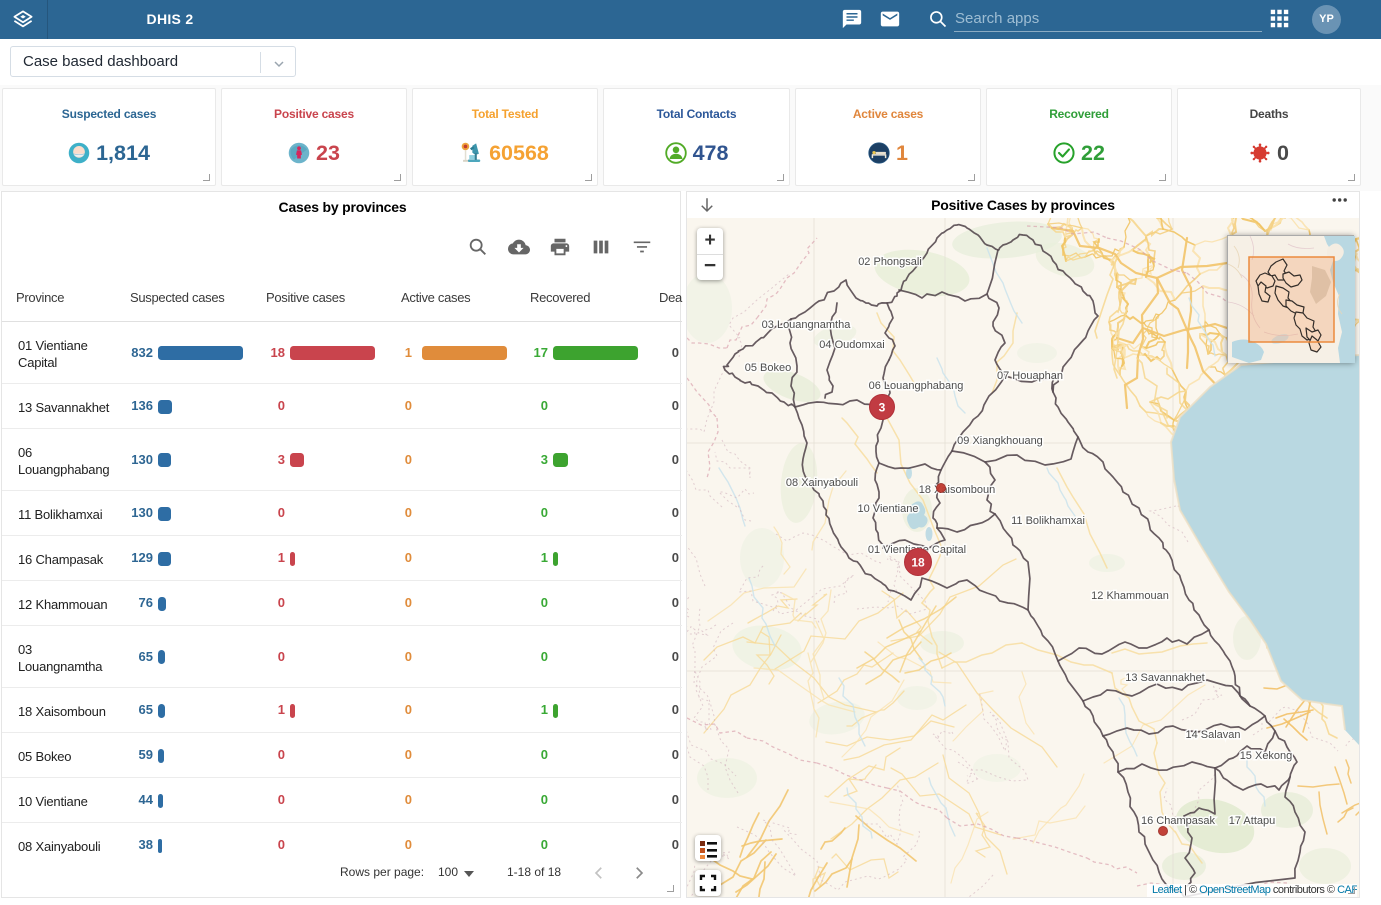 This screenshot has width=1381, height=905. I want to click on svg-text: 17 Attapu, so click(1252, 821).